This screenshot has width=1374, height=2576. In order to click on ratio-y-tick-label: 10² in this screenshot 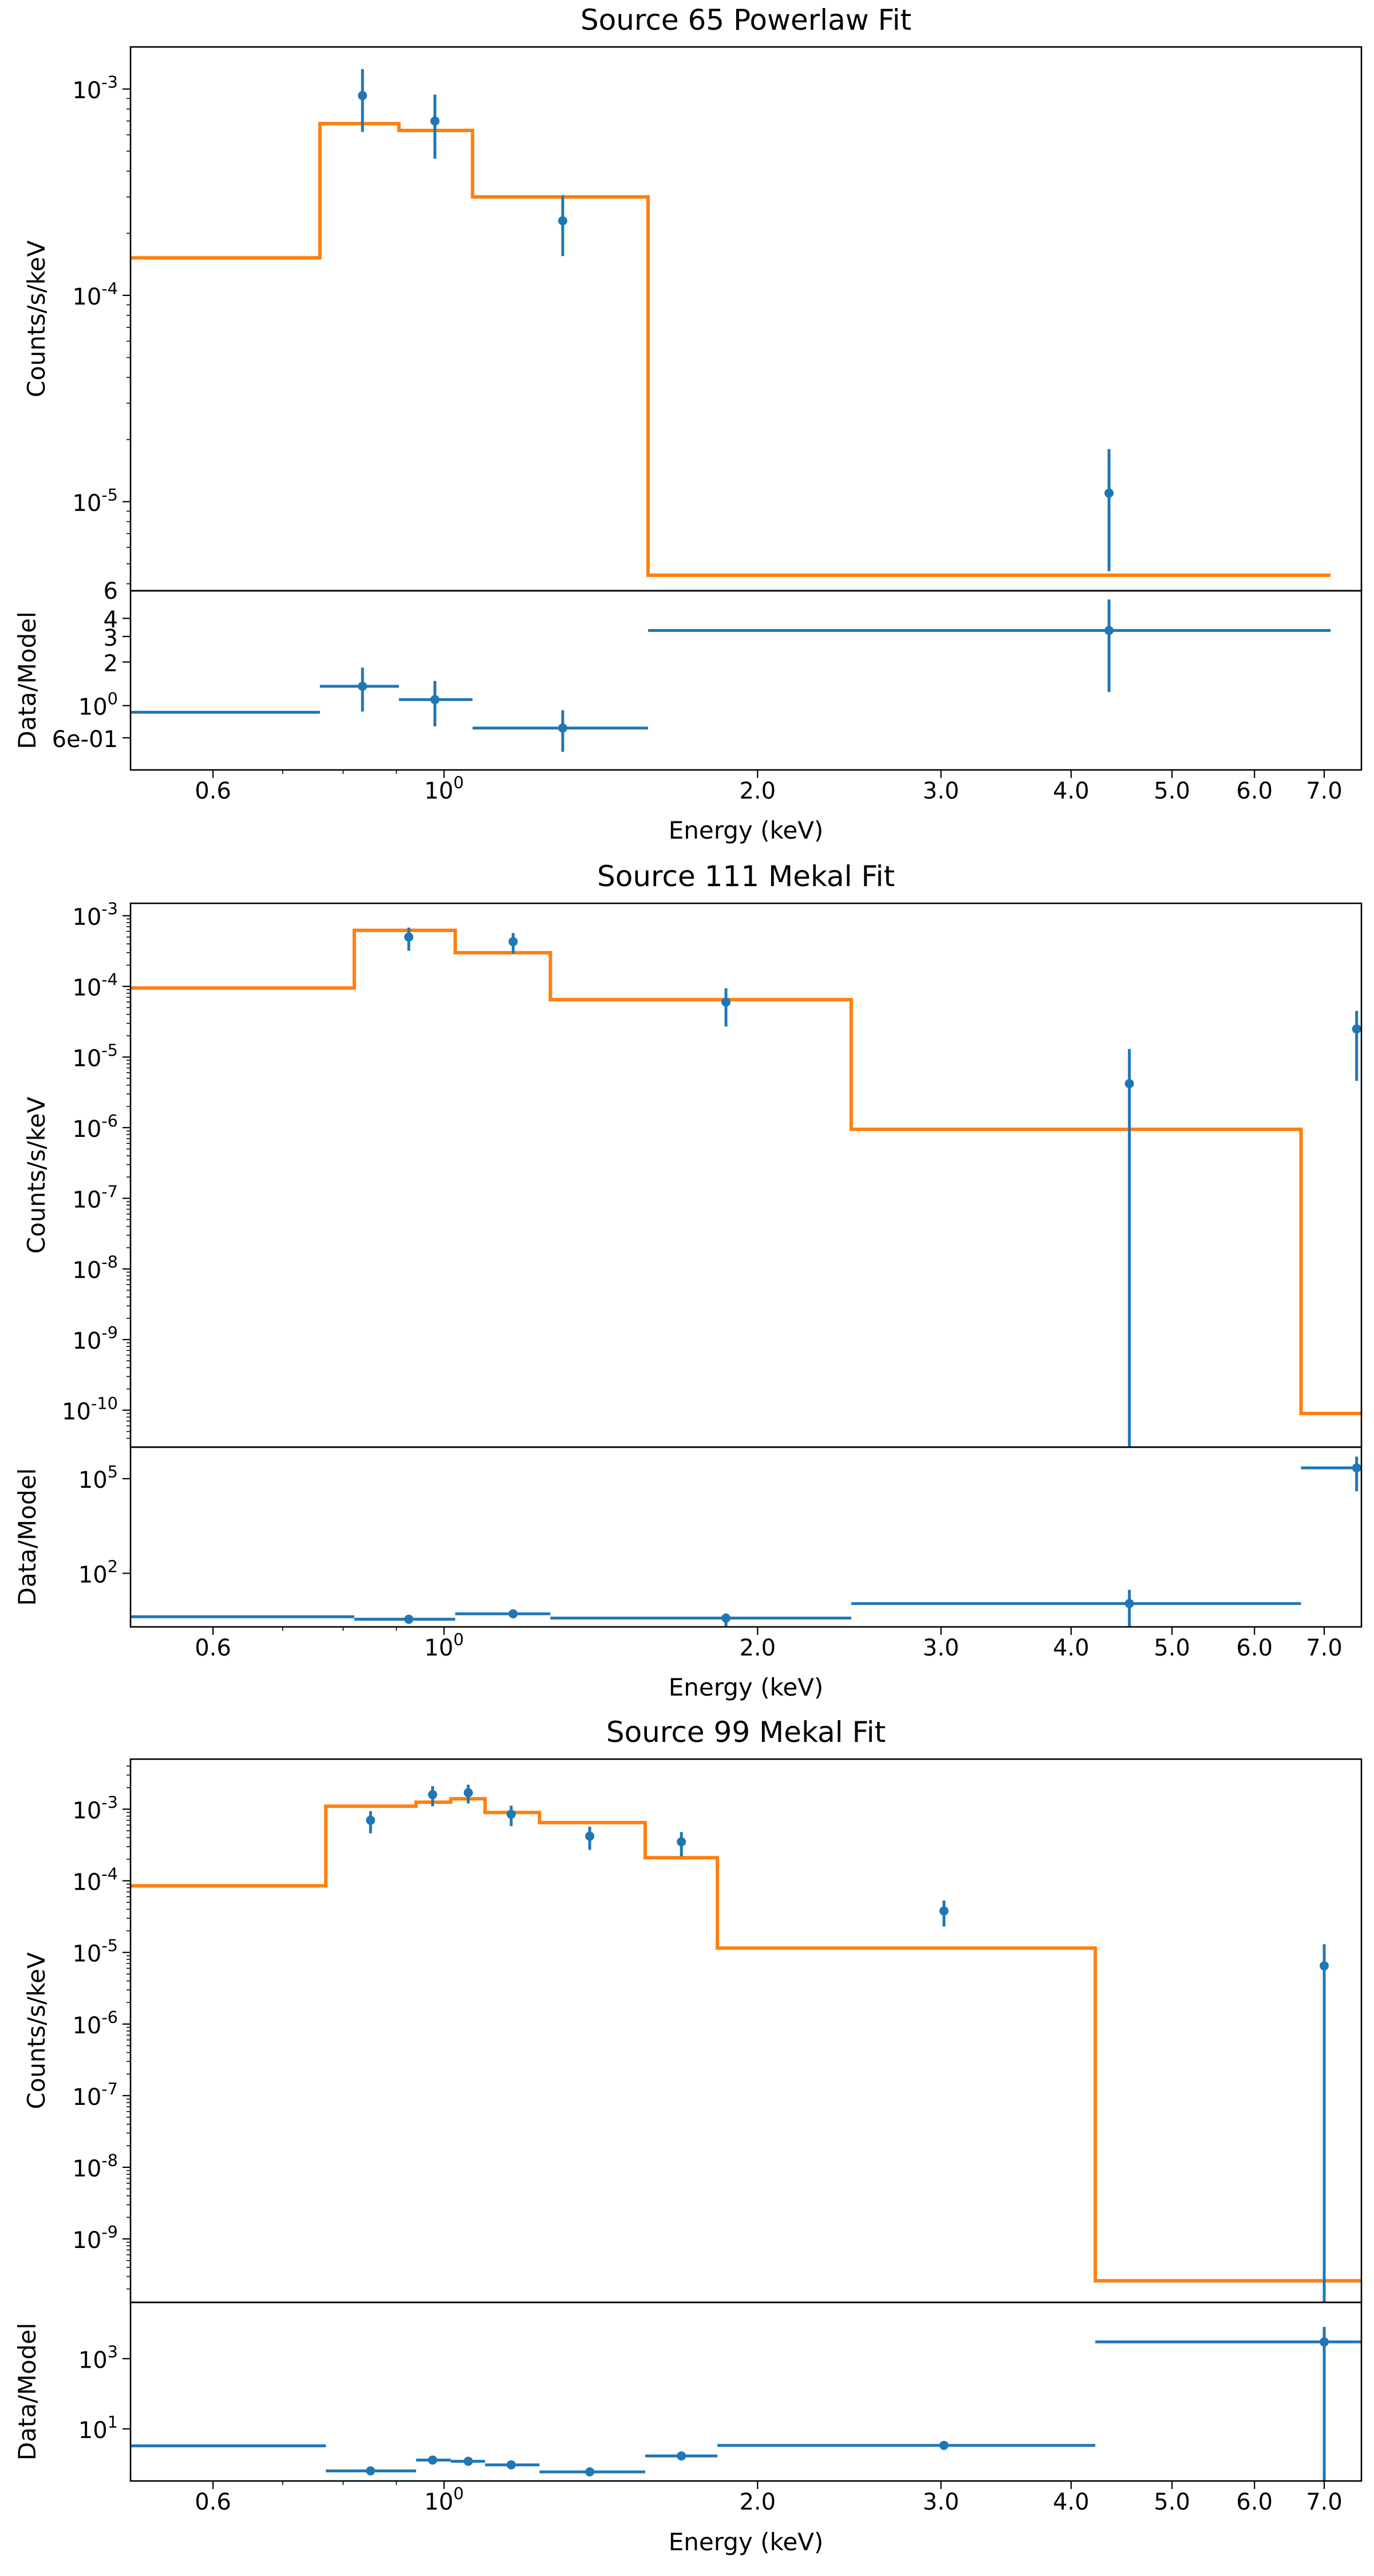, I will do `click(98, 1572)`.